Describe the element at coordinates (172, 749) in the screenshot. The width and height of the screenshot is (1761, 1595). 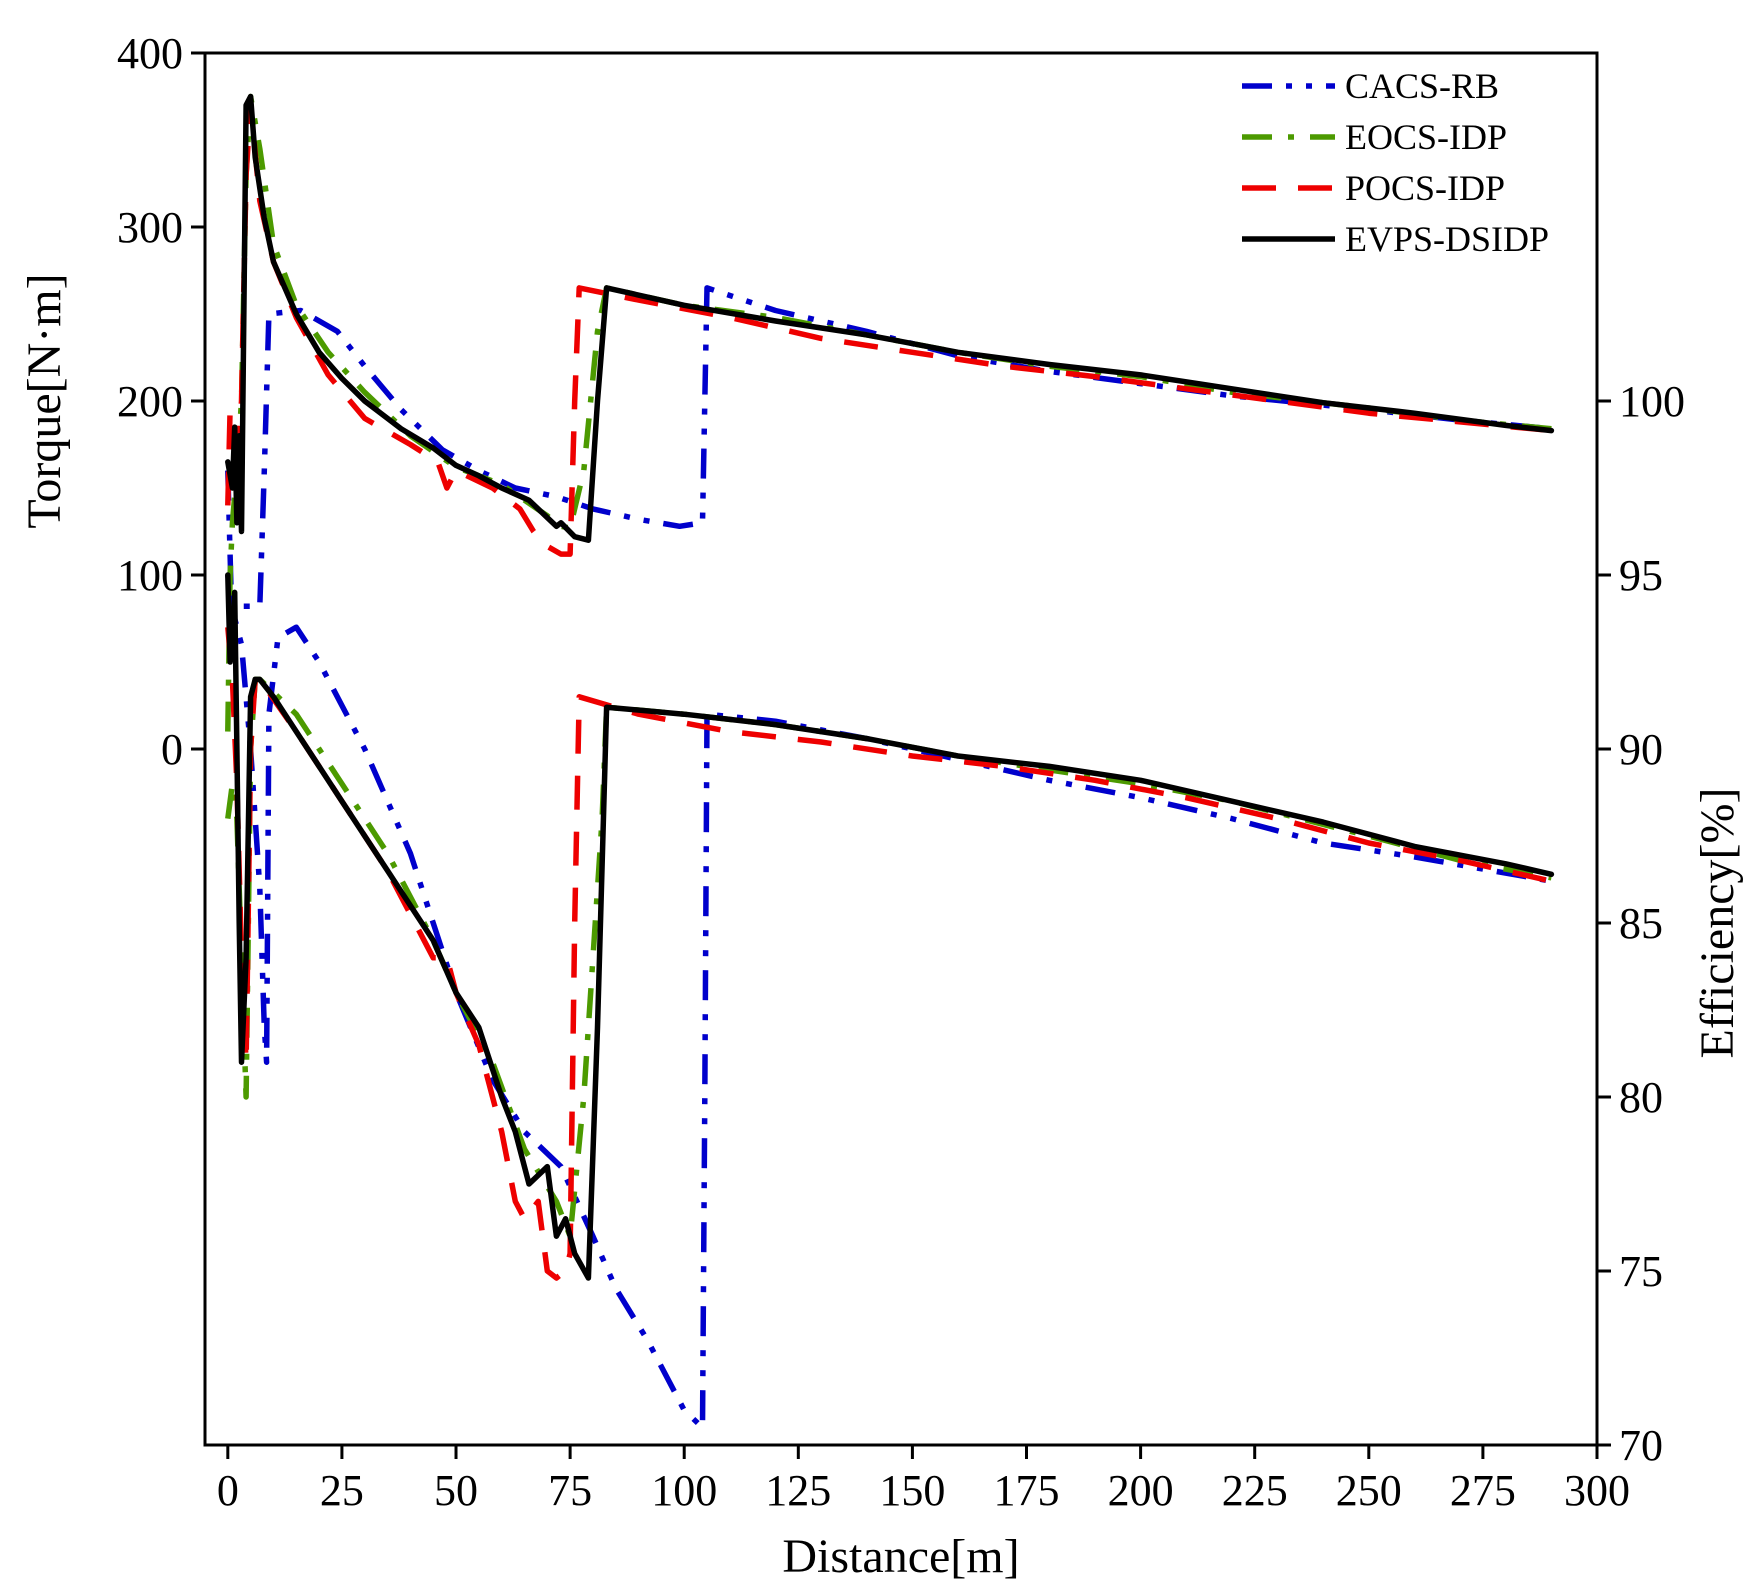
I see `y-left-tick-label-0: 0` at that location.